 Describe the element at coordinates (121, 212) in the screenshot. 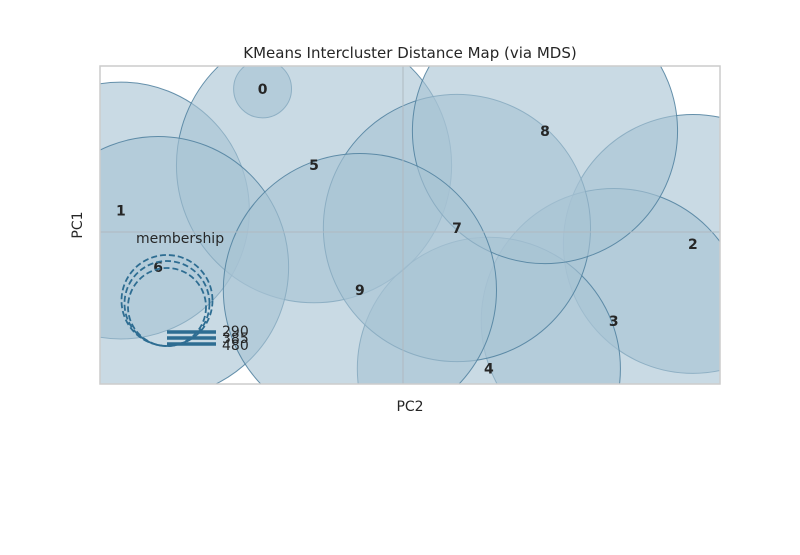

I see `cluster-label-1: 1` at that location.